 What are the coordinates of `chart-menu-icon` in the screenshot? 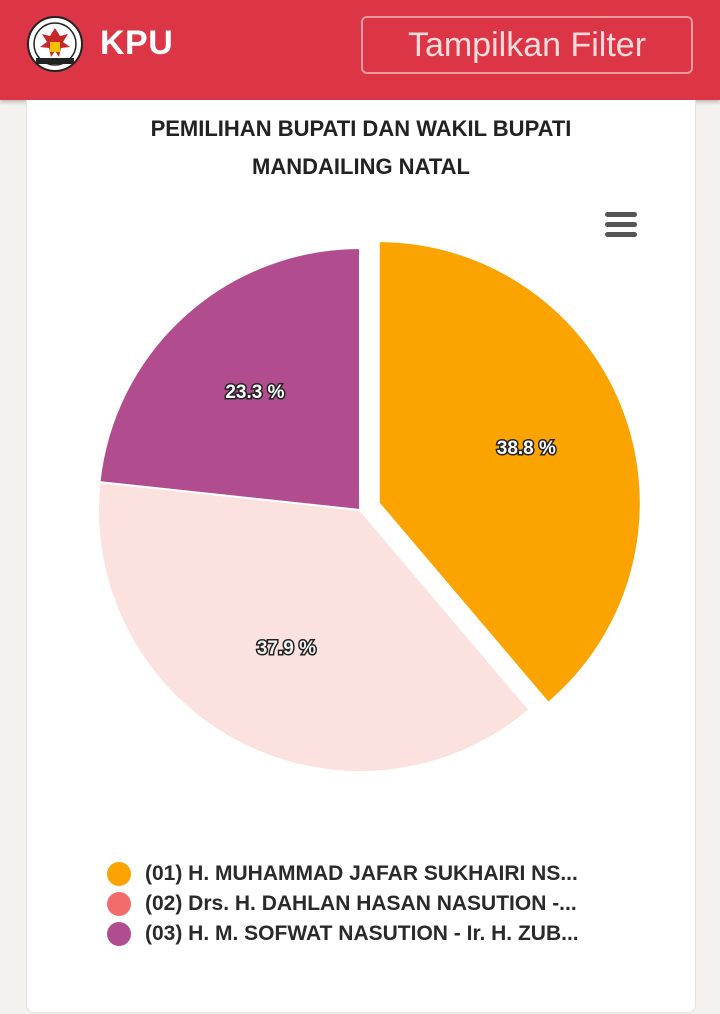 It's located at (621, 226).